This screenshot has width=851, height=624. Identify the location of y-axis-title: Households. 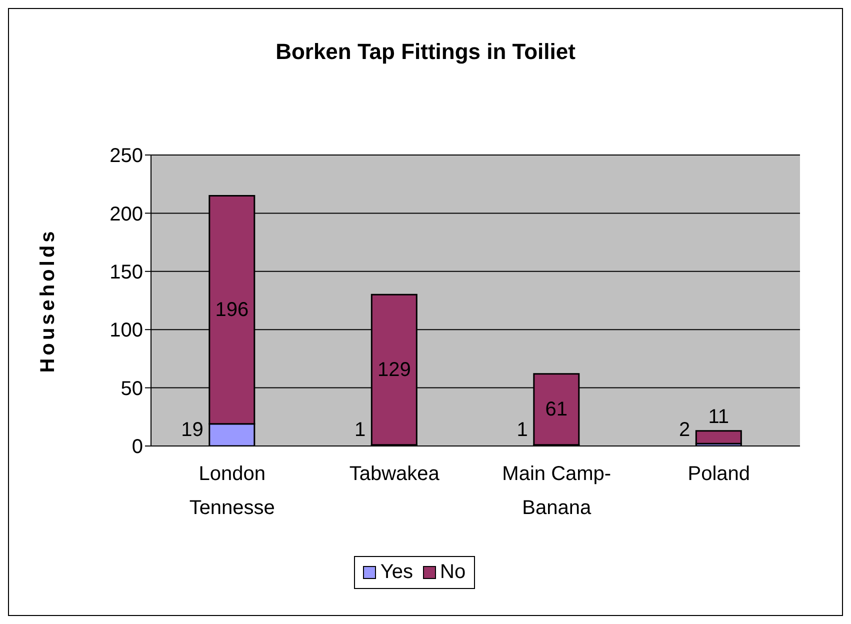
(48, 300).